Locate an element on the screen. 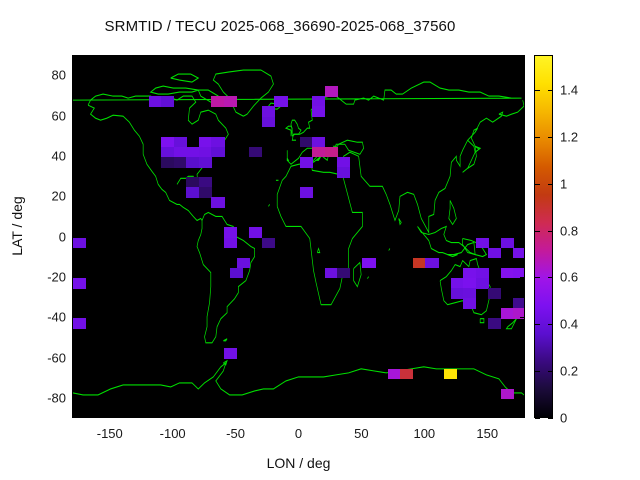 The width and height of the screenshot is (640, 480). colorbar-gradient is located at coordinates (543, 236).